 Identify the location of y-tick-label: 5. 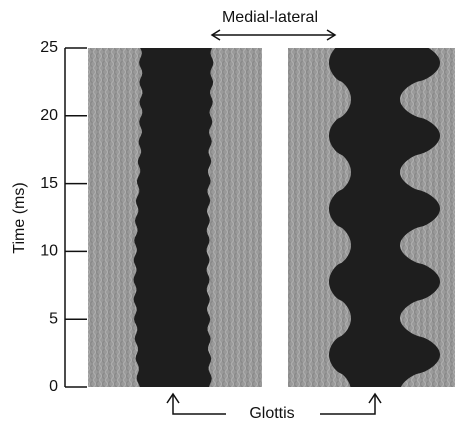
(53, 318).